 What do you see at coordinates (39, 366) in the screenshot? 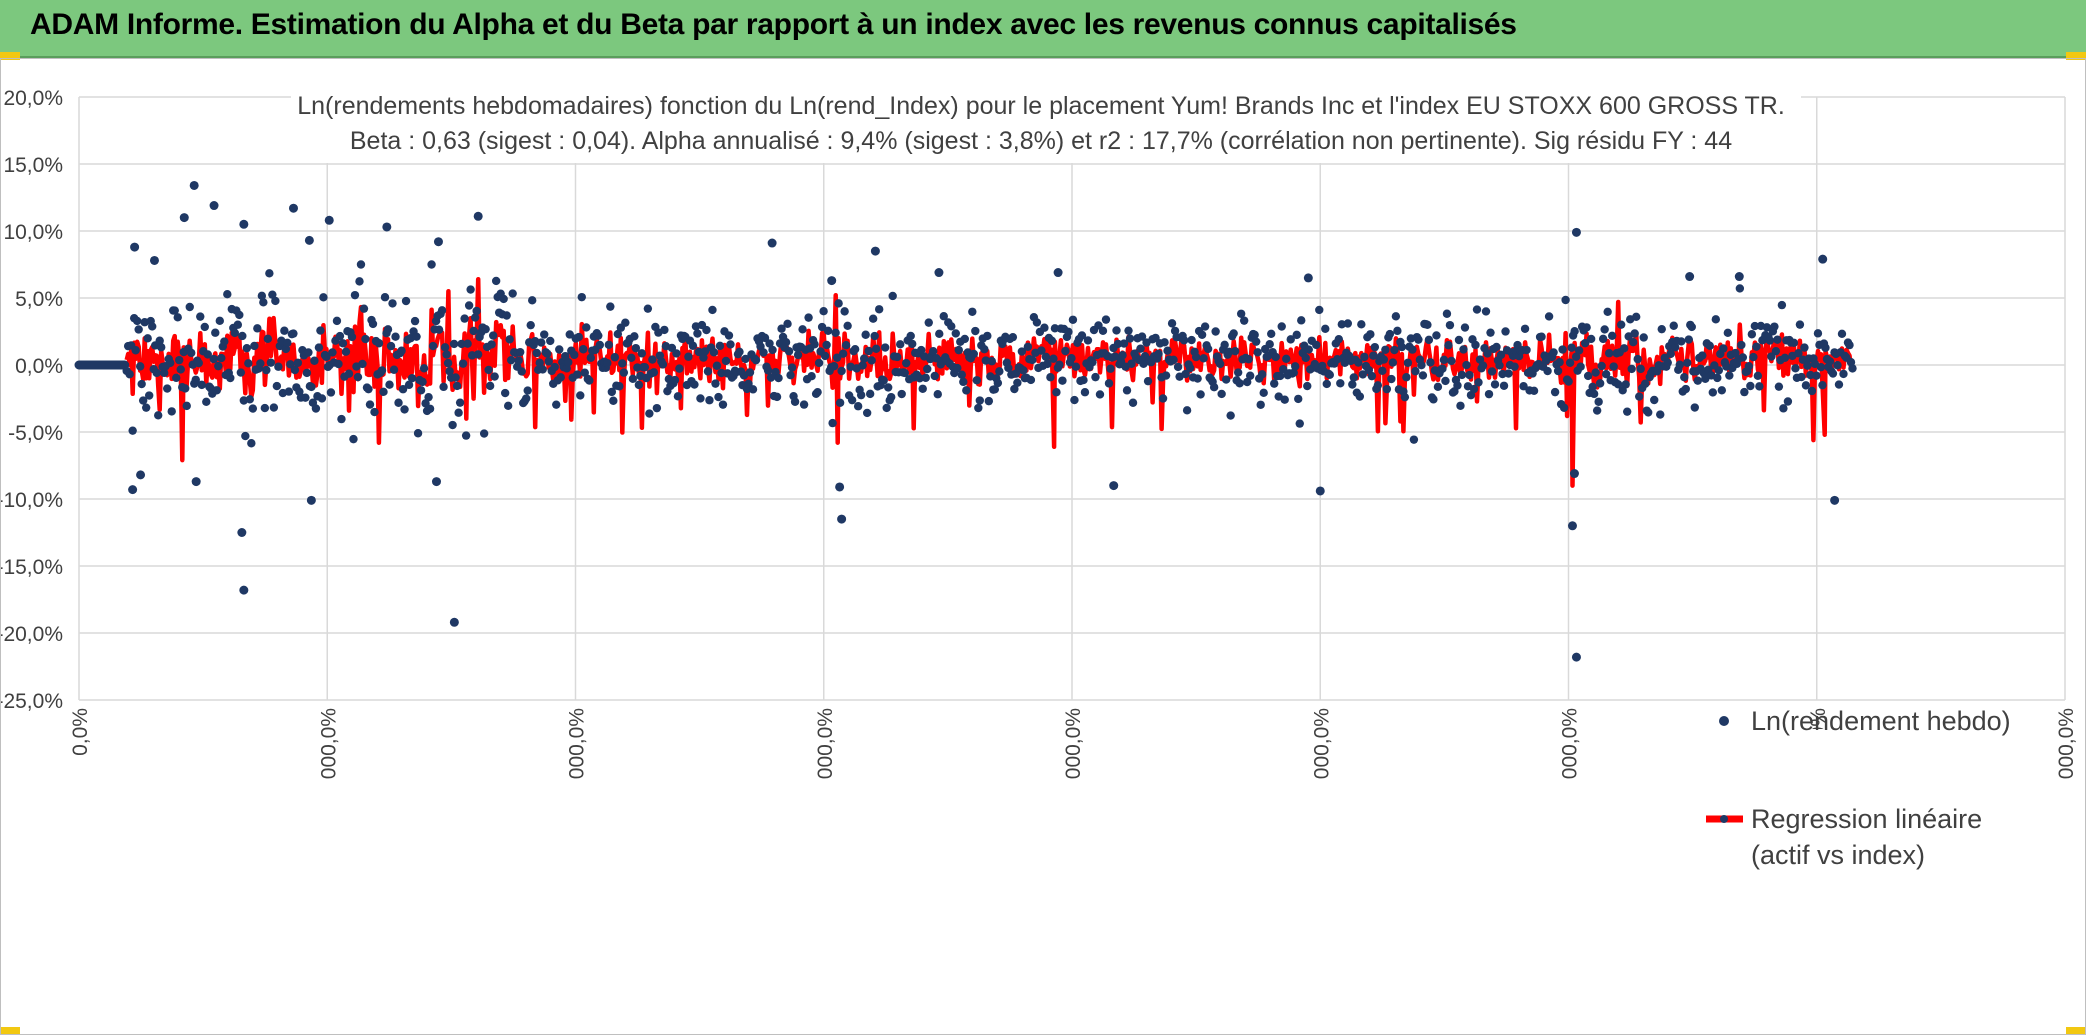
I see `y-tick-label: 0,0%` at bounding box center [39, 366].